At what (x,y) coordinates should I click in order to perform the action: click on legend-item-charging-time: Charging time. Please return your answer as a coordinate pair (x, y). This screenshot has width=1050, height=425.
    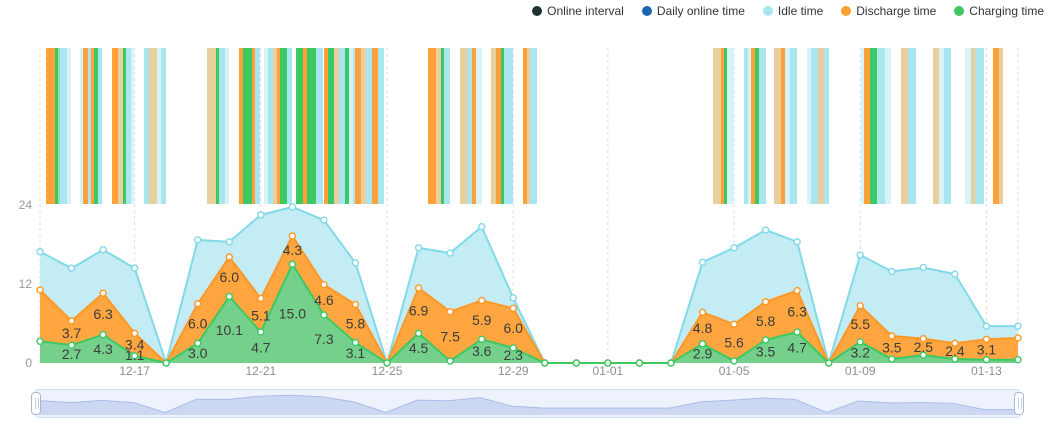
    Looking at the image, I should click on (999, 11).